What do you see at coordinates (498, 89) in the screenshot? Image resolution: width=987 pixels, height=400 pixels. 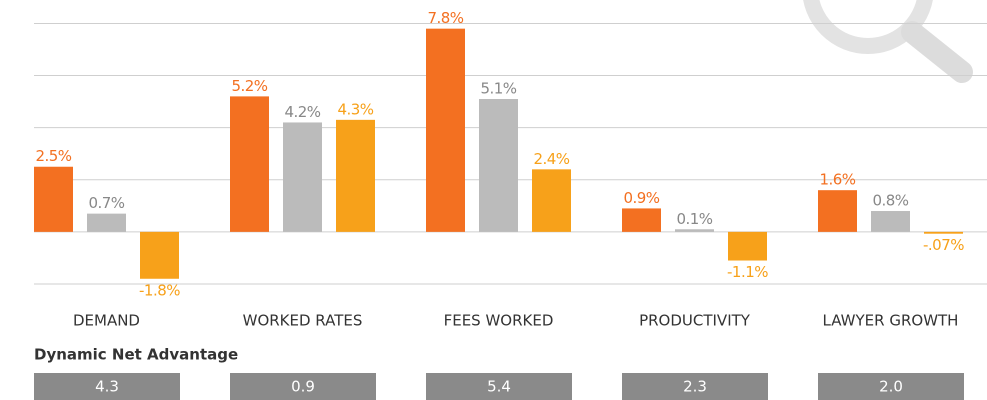 I see `value-label: 5.1%` at bounding box center [498, 89].